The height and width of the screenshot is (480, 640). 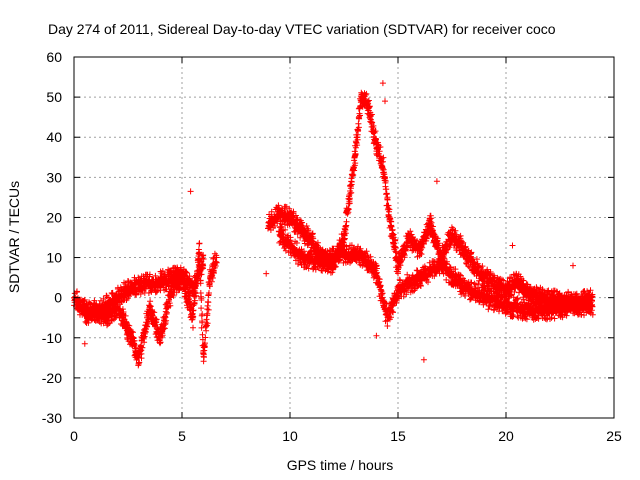 I want to click on y-tick-label: 30, so click(x=54, y=177).